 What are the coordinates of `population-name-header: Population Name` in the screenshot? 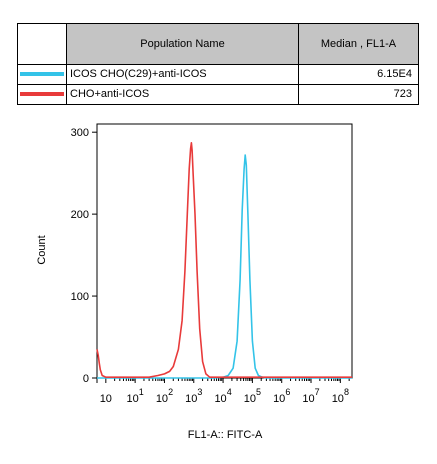 It's located at (182, 44).